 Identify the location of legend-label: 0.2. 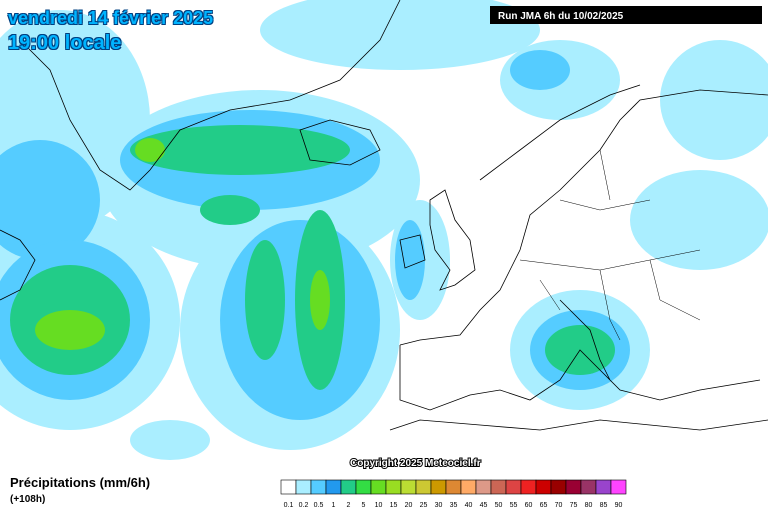
(304, 505).